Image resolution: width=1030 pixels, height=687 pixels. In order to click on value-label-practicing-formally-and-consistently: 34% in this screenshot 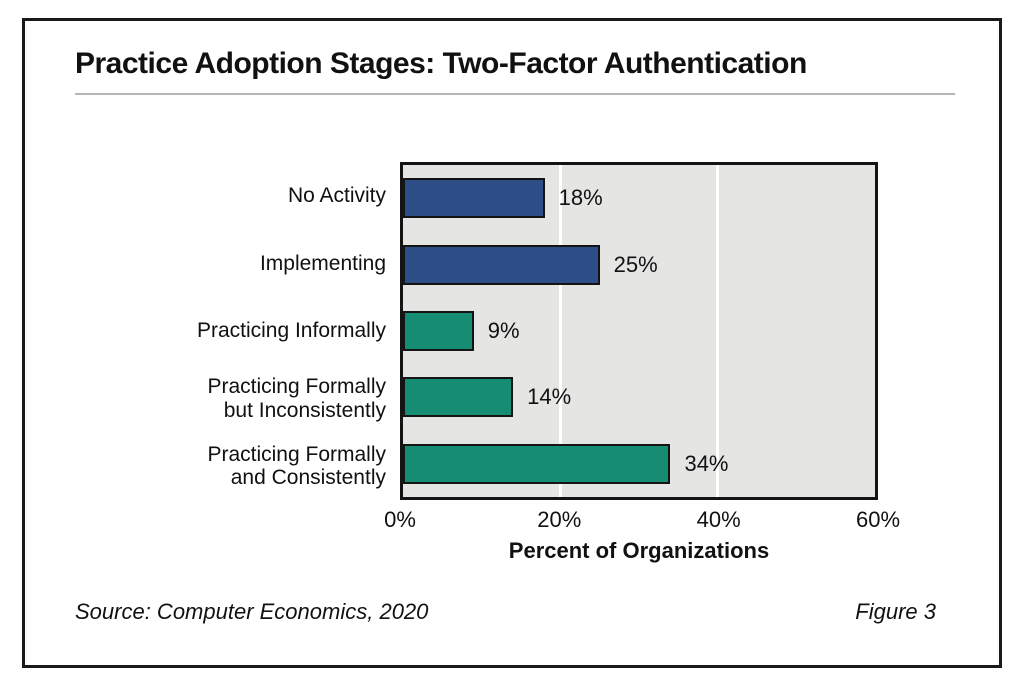, I will do `click(706, 463)`.